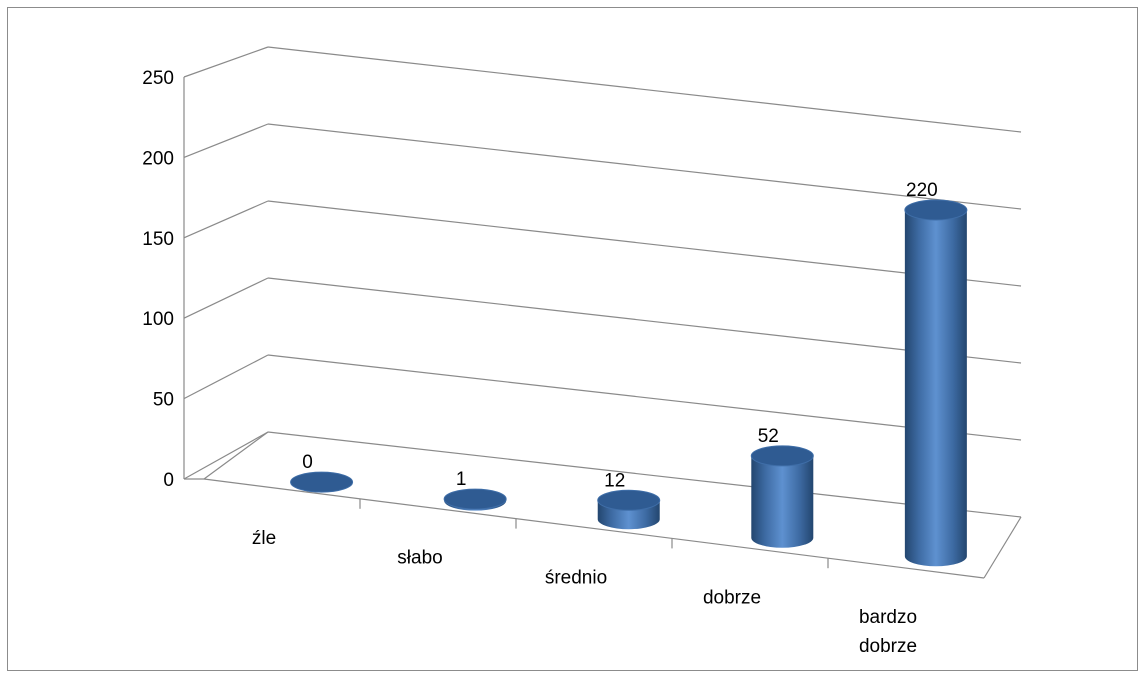 This screenshot has width=1146, height=686. I want to click on y-tick-label: 150, so click(158, 239).